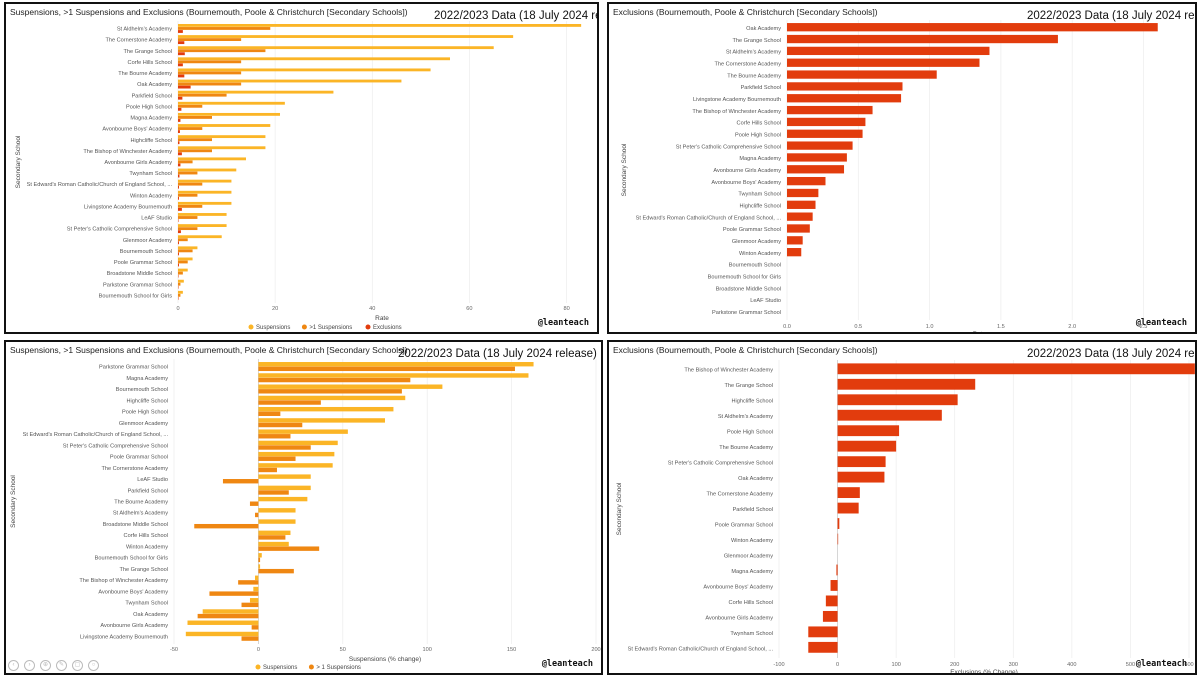 The width and height of the screenshot is (1200, 677). Describe the element at coordinates (745, 278) in the screenshot. I see `category-label: Bournemouth School for Girls` at that location.